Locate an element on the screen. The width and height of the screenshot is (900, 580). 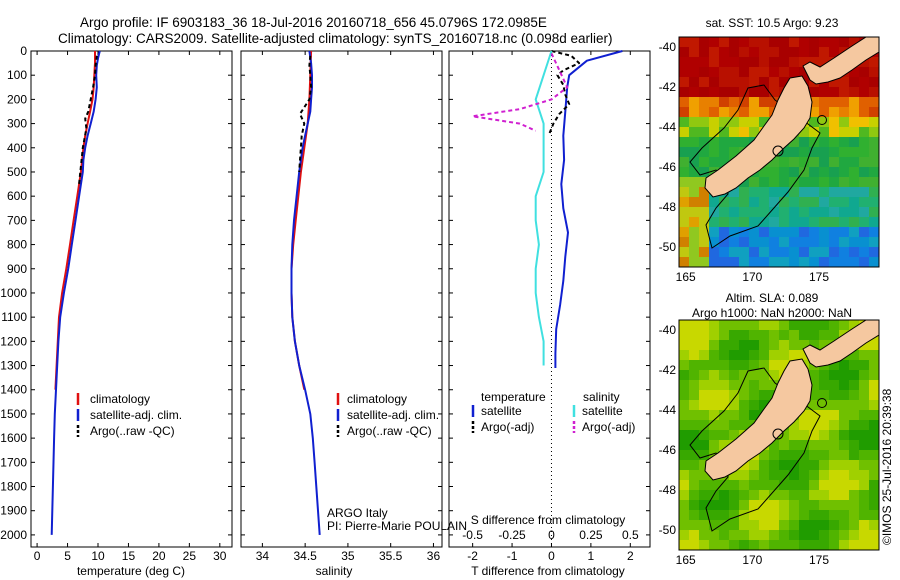
lon-tick-label: 165 is located at coordinates (686, 277).